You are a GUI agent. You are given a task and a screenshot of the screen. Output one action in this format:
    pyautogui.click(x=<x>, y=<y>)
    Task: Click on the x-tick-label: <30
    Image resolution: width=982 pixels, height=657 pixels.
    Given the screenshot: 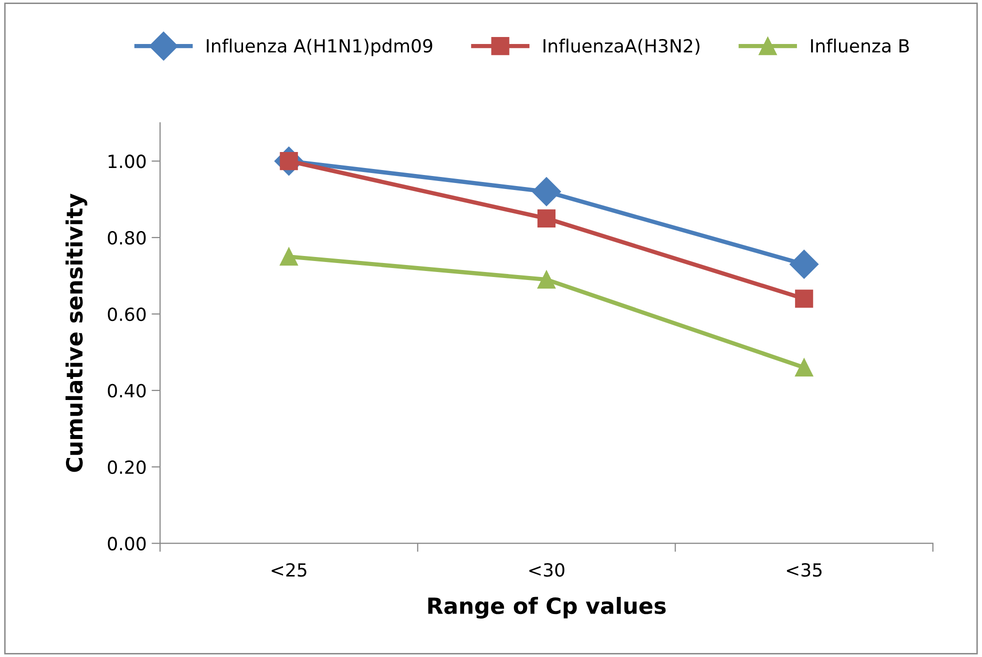 What is the action you would take?
    pyautogui.click(x=546, y=570)
    